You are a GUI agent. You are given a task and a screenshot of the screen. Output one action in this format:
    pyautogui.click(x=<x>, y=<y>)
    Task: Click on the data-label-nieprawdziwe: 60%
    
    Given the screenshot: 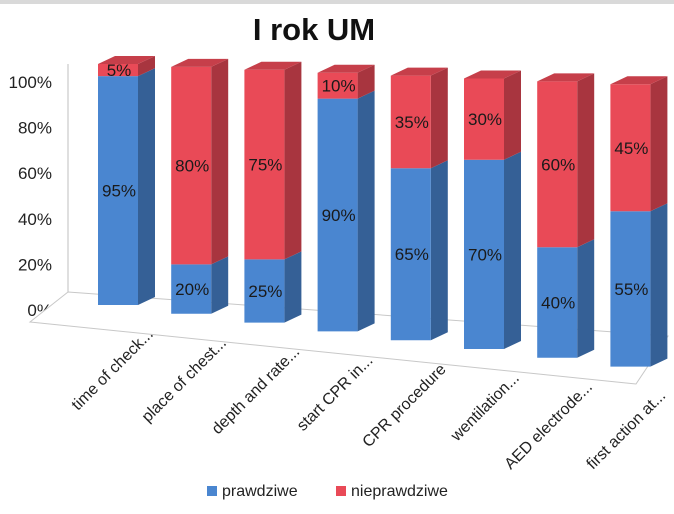 What is the action you would take?
    pyautogui.click(x=558, y=164)
    